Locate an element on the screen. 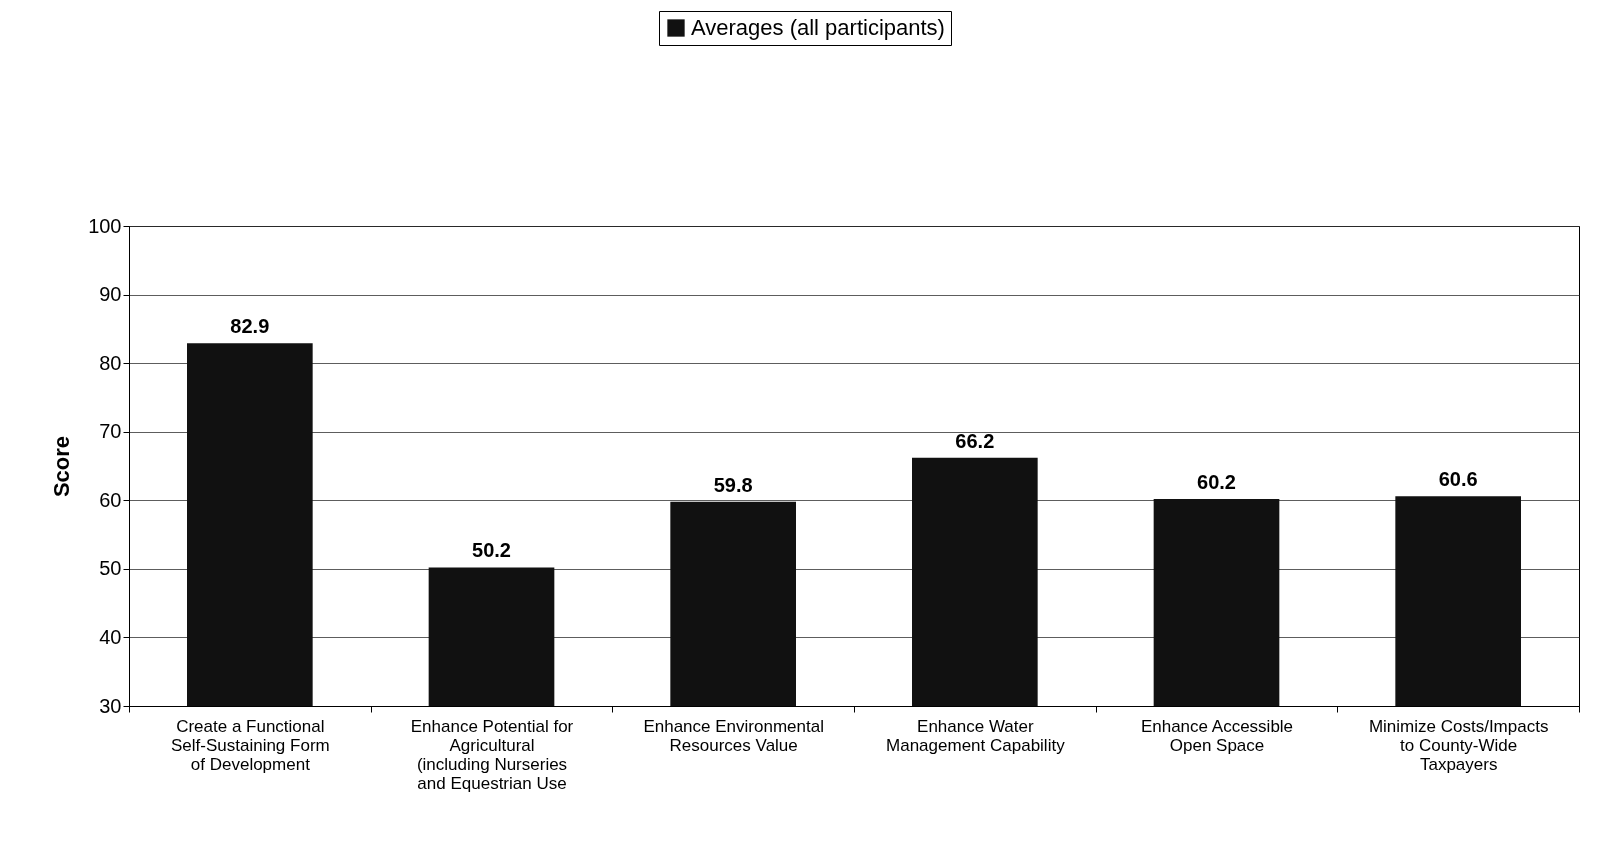 The height and width of the screenshot is (859, 1600). x-tick-label: Enhance Potential for Agricultural (including Nurseries and Equestrian Use is located at coordinates (492, 754).